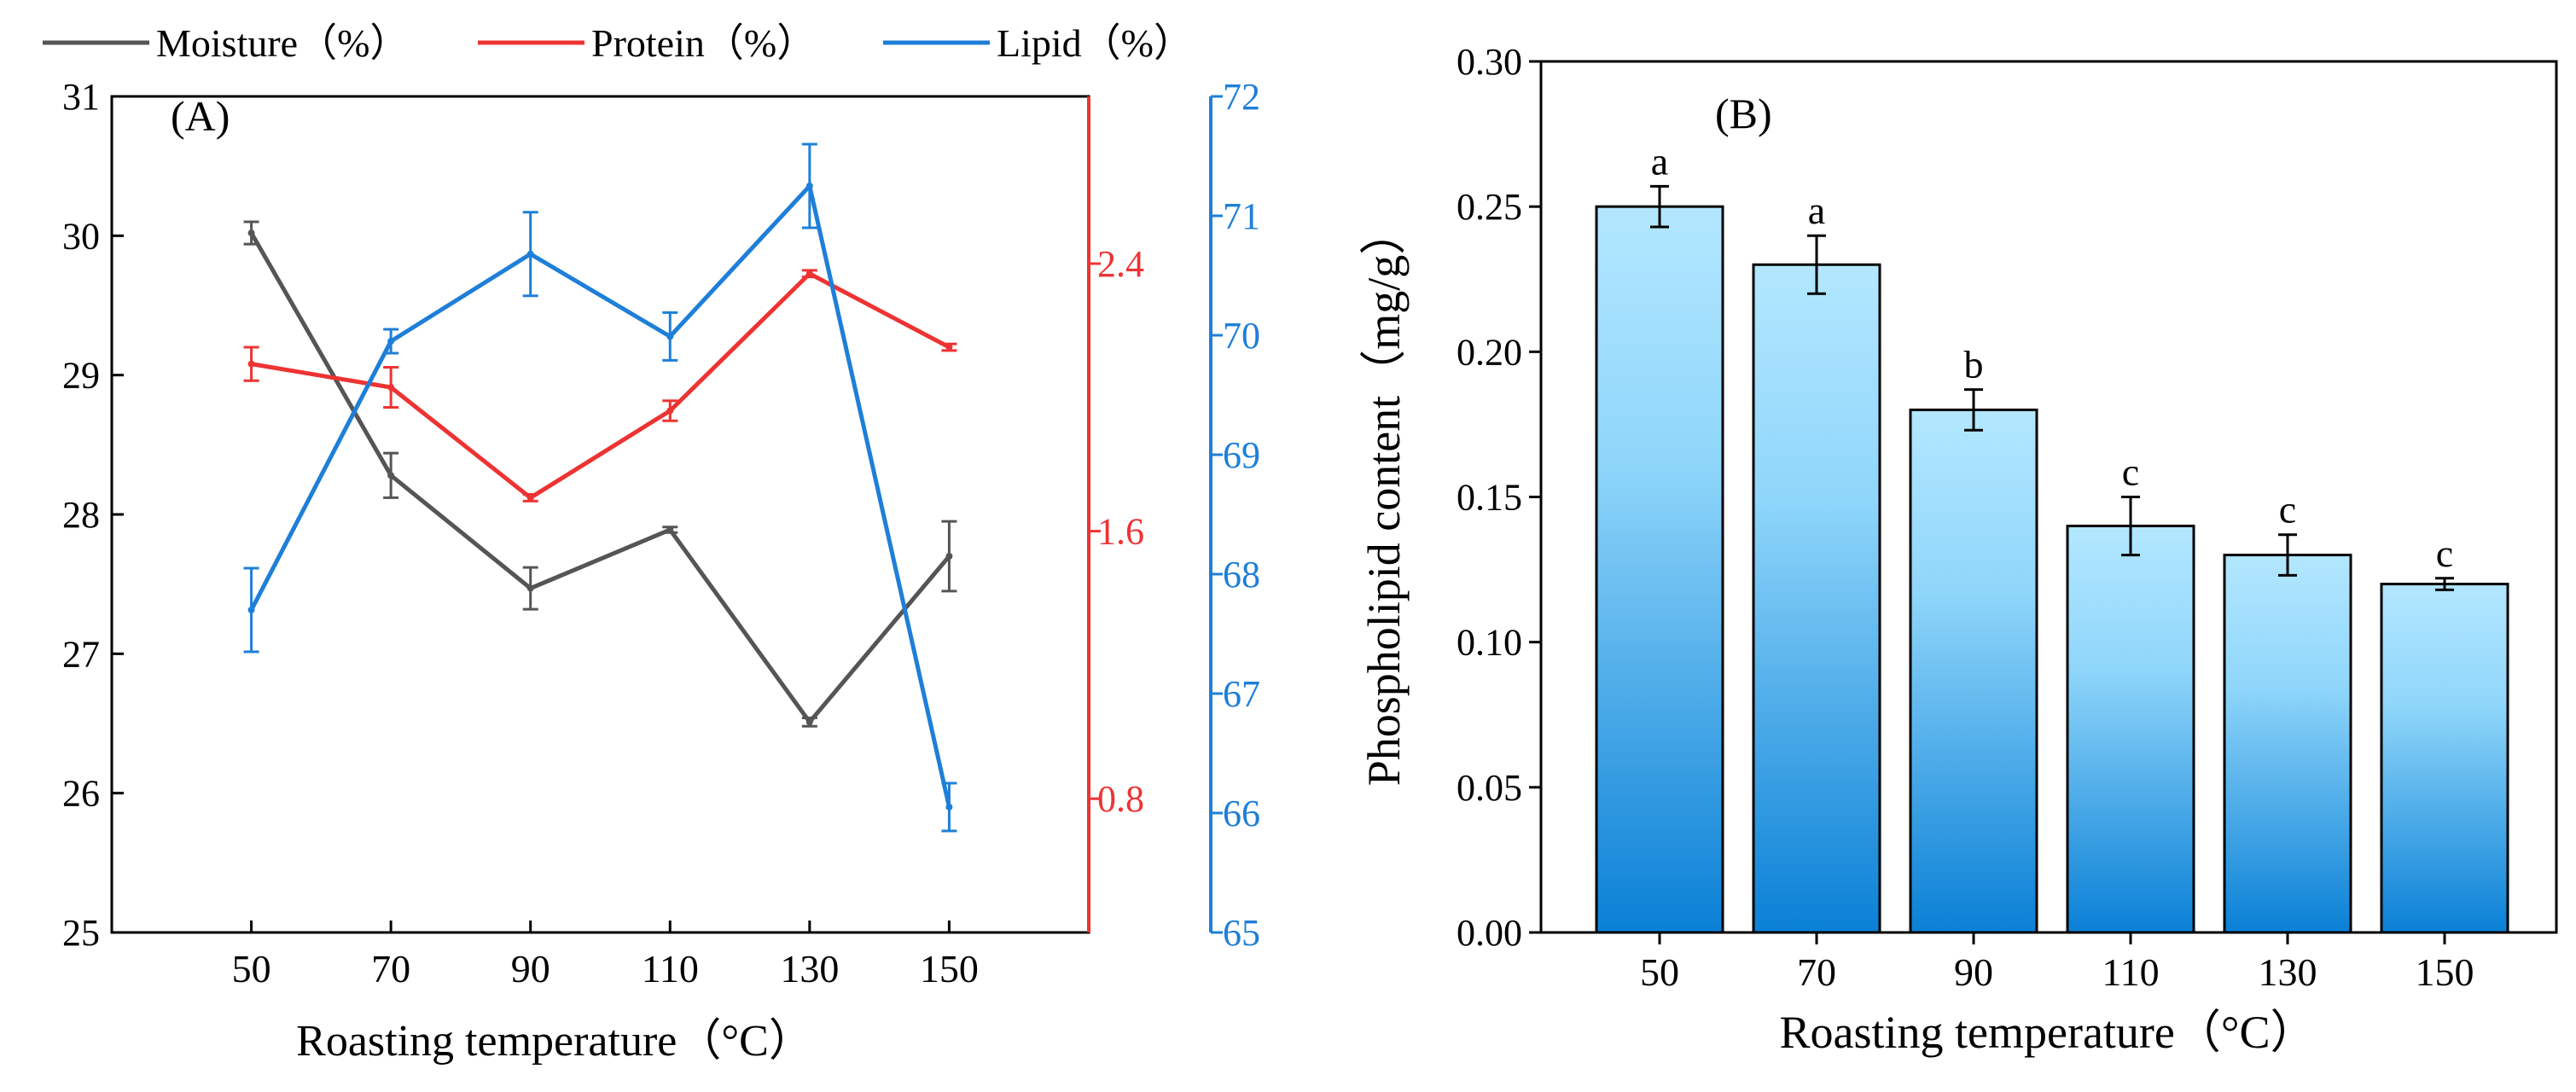 Image resolution: width=2576 pixels, height=1092 pixels. Describe the element at coordinates (1241, 336) in the screenshot. I see `panel-a-lipid-y-tick-label: 70` at that location.